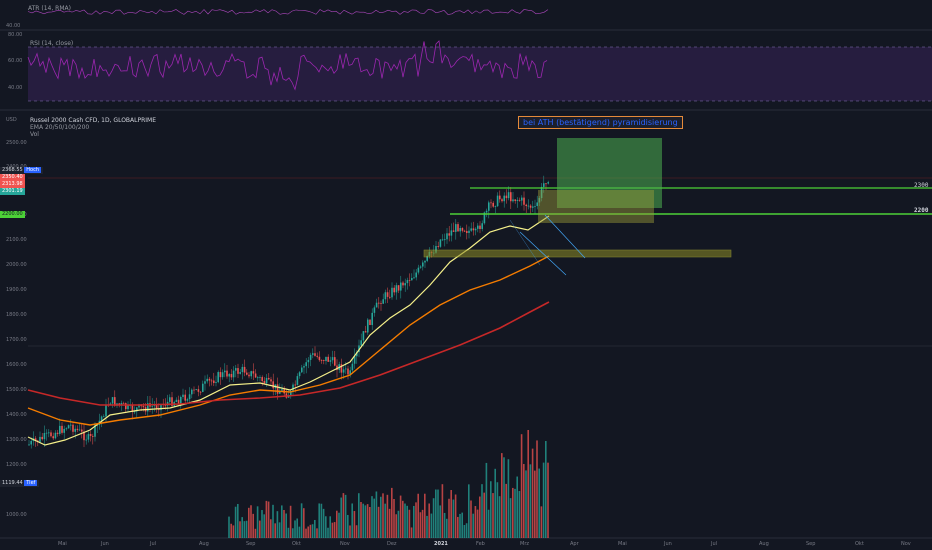  I want to click on rsi-tick-60: 60.00, so click(15, 61).